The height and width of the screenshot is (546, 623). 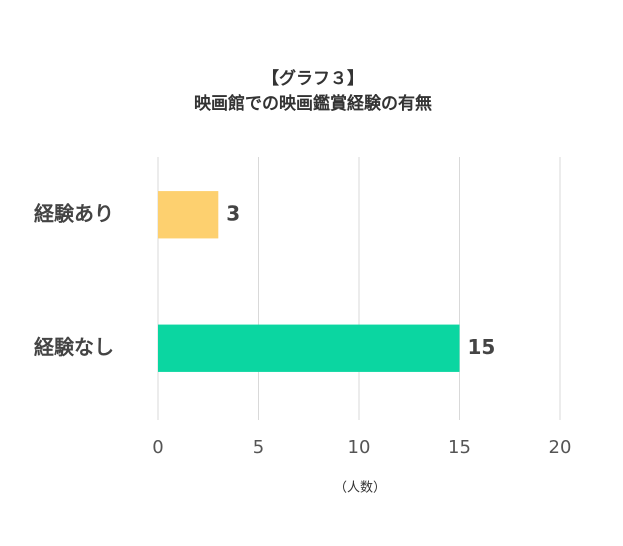 What do you see at coordinates (258, 447) in the screenshot?
I see `x-tick-label: 5` at bounding box center [258, 447].